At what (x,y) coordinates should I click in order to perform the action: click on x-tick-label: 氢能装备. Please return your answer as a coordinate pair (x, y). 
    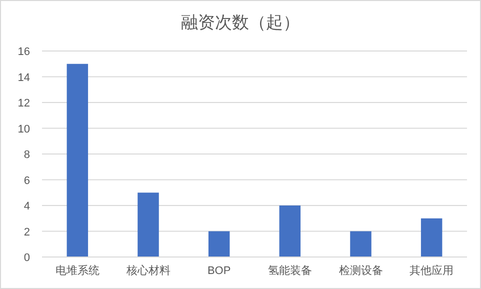
    Looking at the image, I should click on (290, 270).